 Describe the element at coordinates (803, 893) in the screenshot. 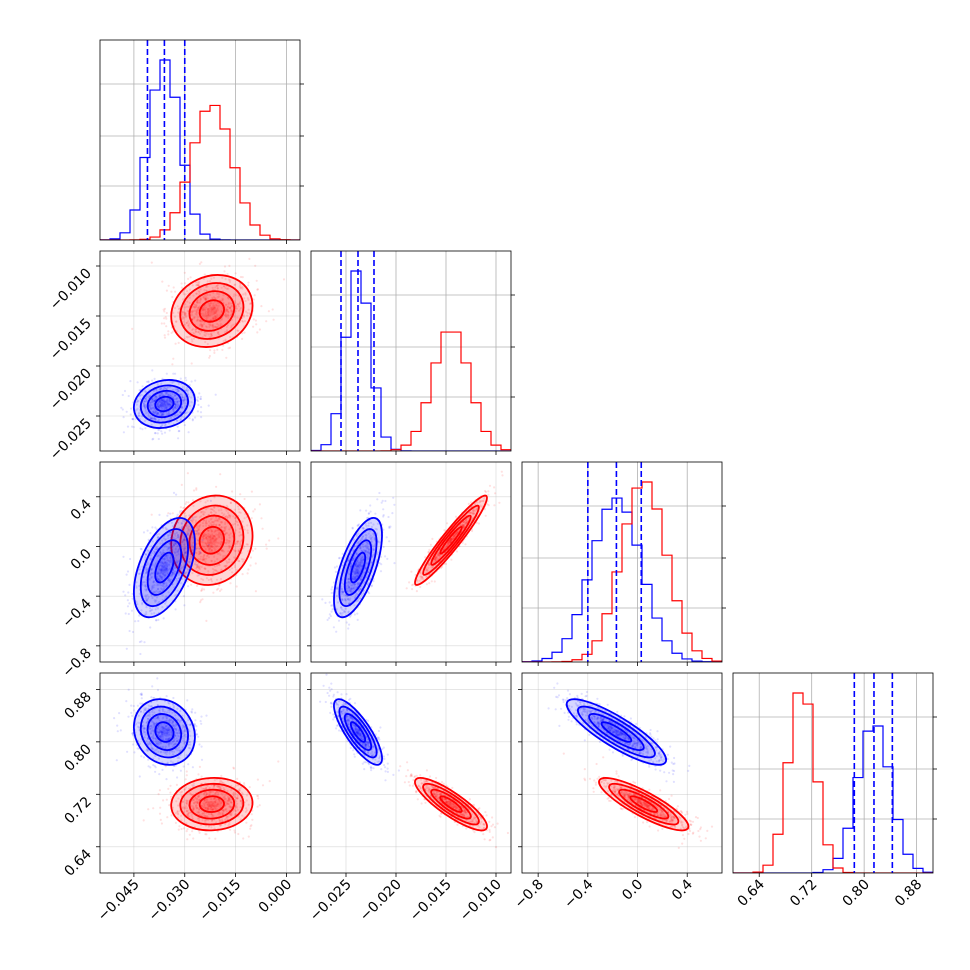

I see `x-tick-label: 0.72` at that location.